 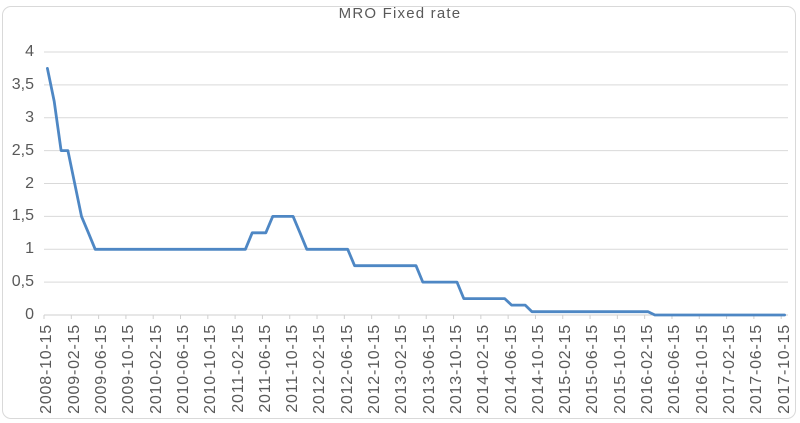 What do you see at coordinates (402, 369) in the screenshot?
I see `x-tick-label: 2013-02-15` at bounding box center [402, 369].